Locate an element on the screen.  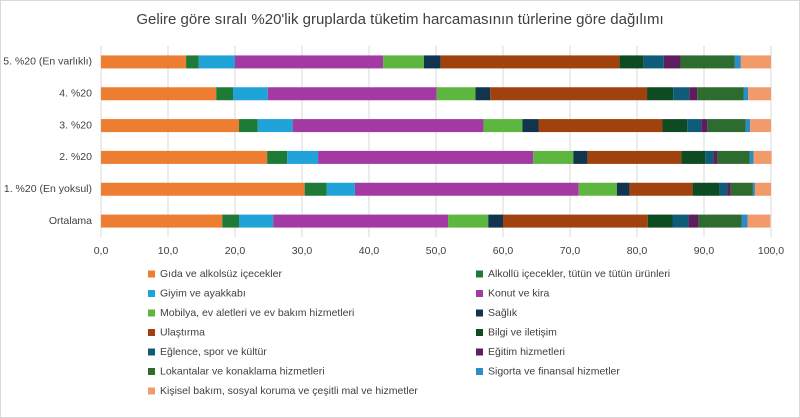
y-tick-label: 1. %20 (En yoksul) is located at coordinates (48, 189).